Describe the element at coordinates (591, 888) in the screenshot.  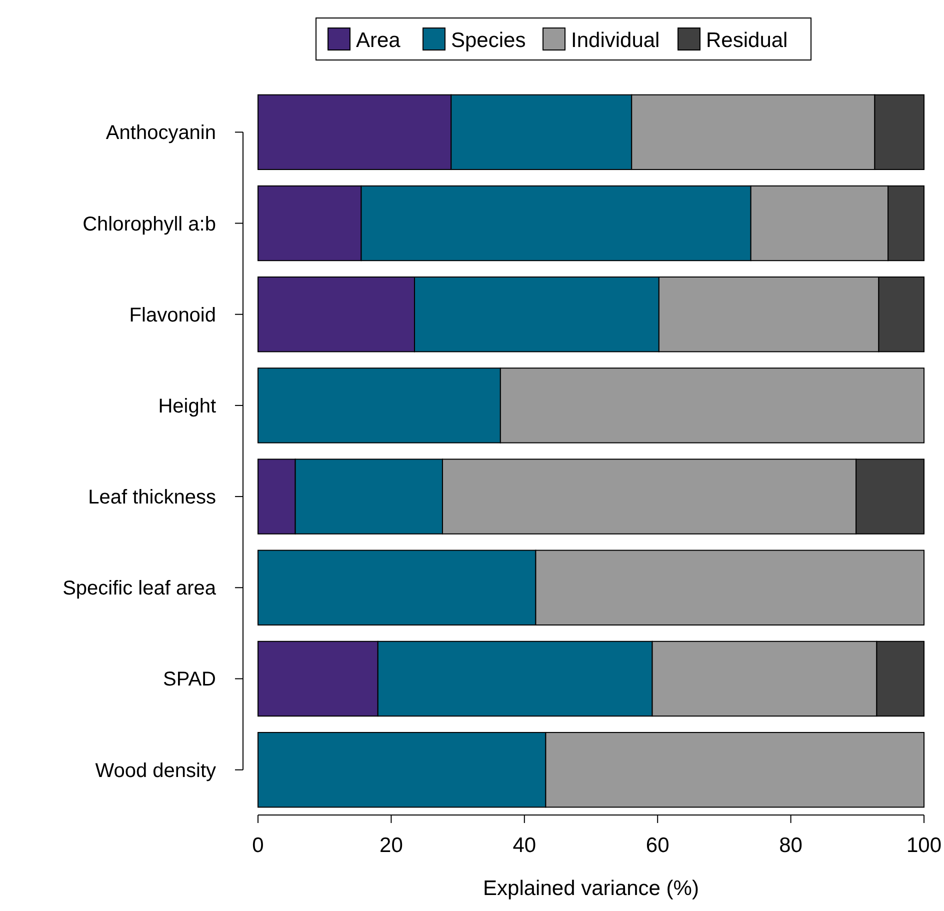
I see `x-axis-title: Explained variance (%)` at that location.